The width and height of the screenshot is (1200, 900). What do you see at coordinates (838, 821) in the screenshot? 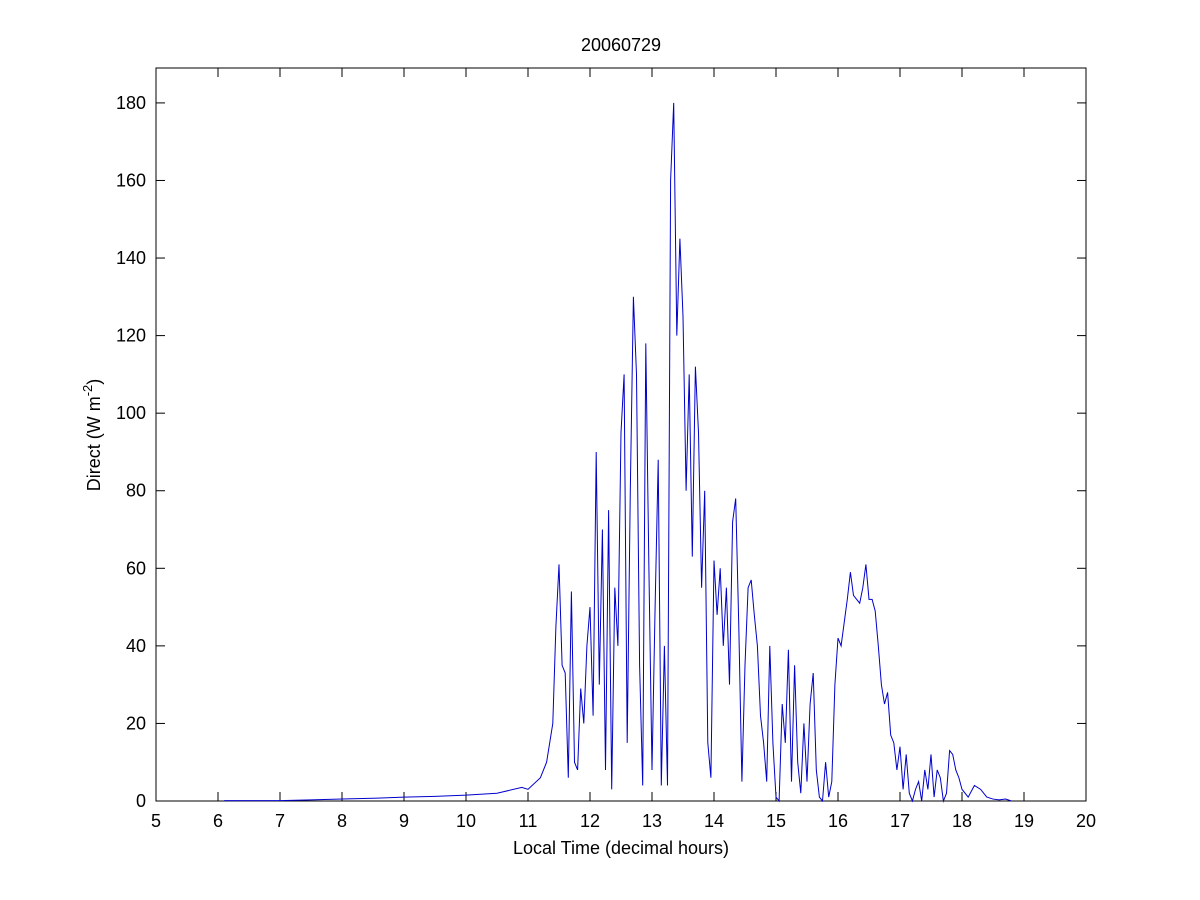
I see `x-tick-label: 16` at bounding box center [838, 821].